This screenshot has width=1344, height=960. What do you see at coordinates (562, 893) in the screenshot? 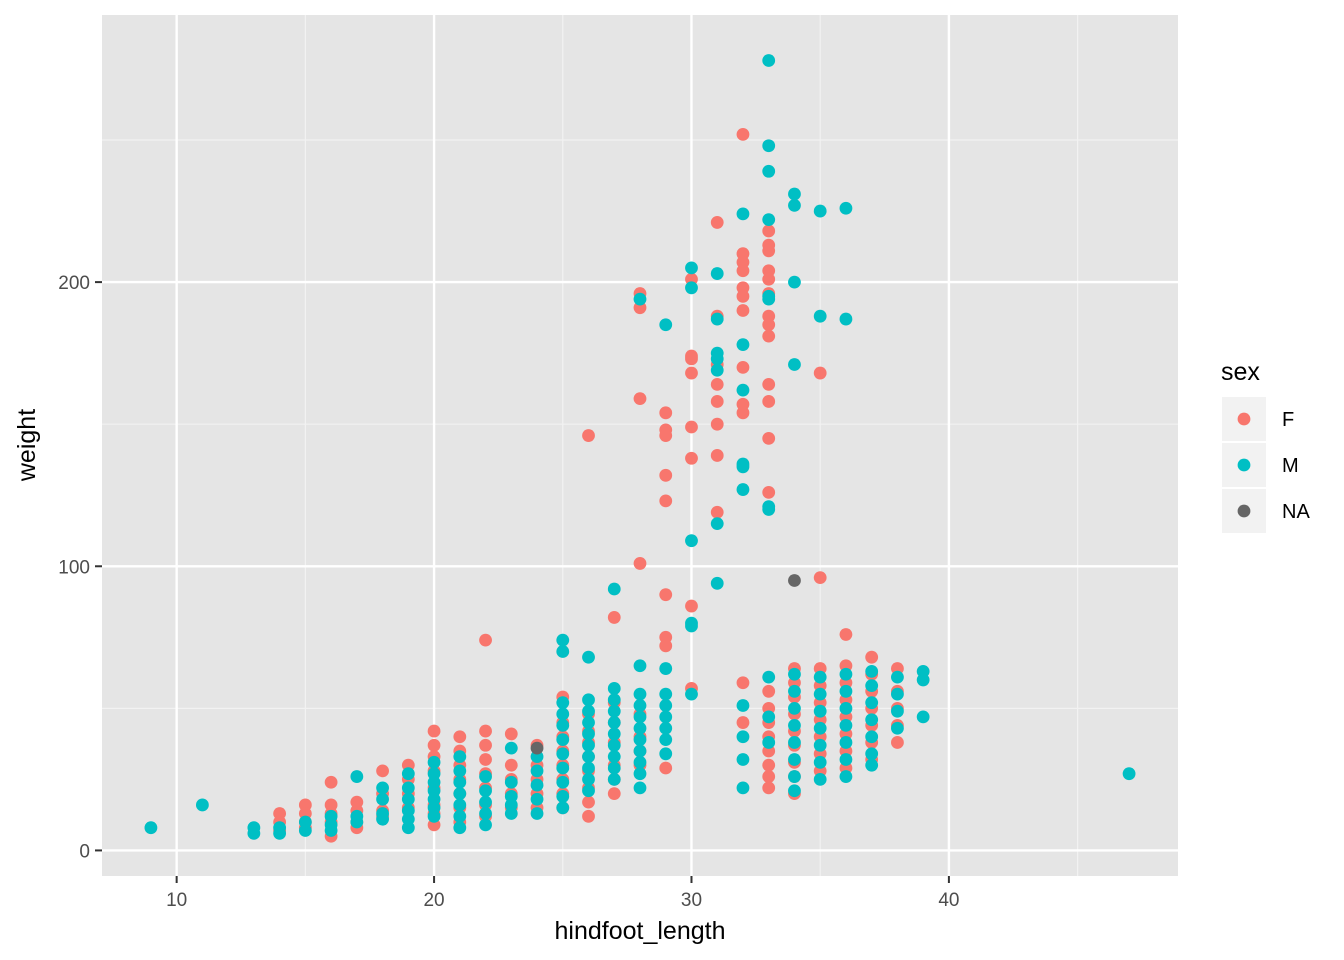
I see `x-axis: 10 20 30 40` at bounding box center [562, 893].